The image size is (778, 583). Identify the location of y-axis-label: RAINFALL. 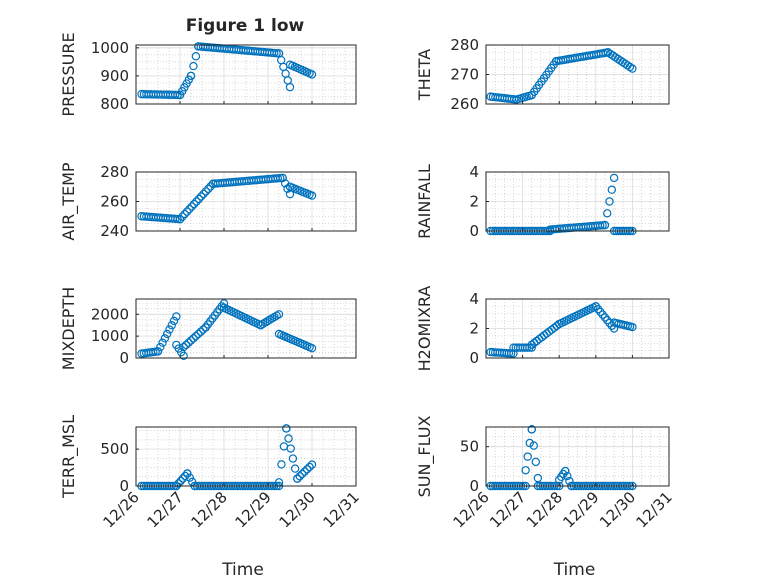
(424, 201).